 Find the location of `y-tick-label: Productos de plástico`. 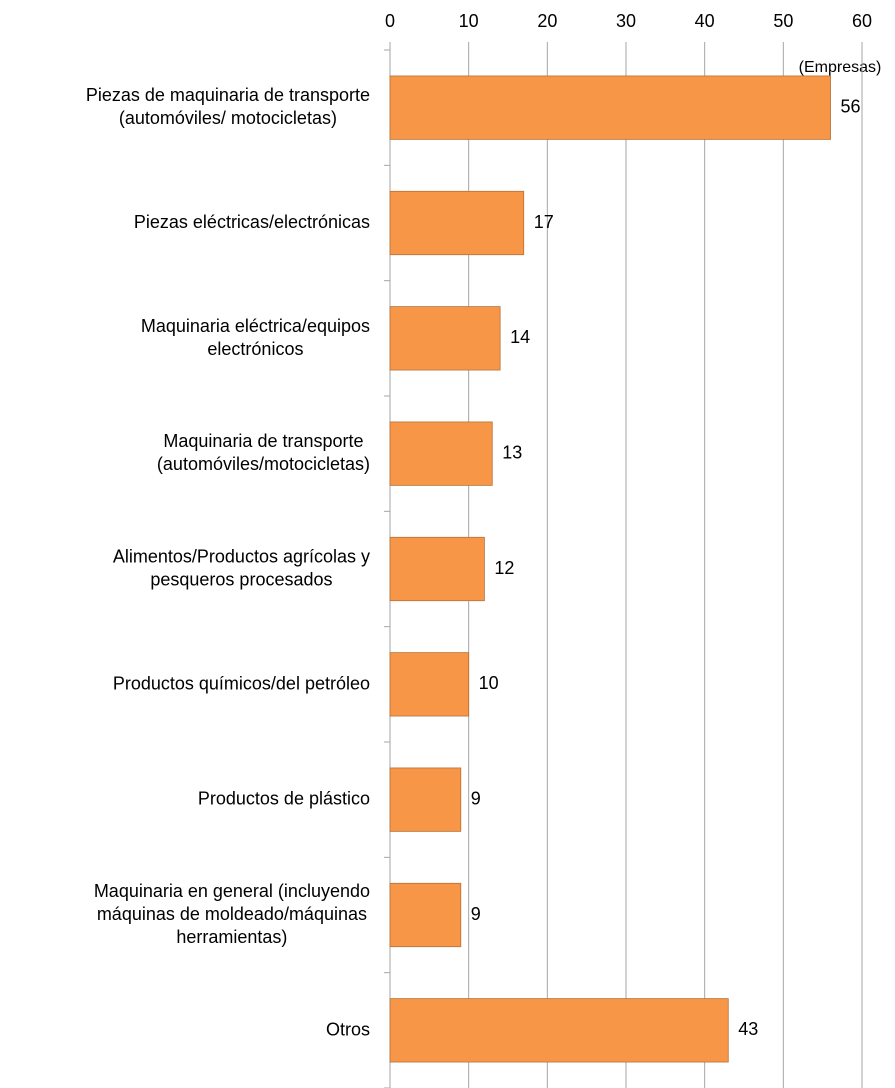

y-tick-label: Productos de plástico is located at coordinates (284, 798).